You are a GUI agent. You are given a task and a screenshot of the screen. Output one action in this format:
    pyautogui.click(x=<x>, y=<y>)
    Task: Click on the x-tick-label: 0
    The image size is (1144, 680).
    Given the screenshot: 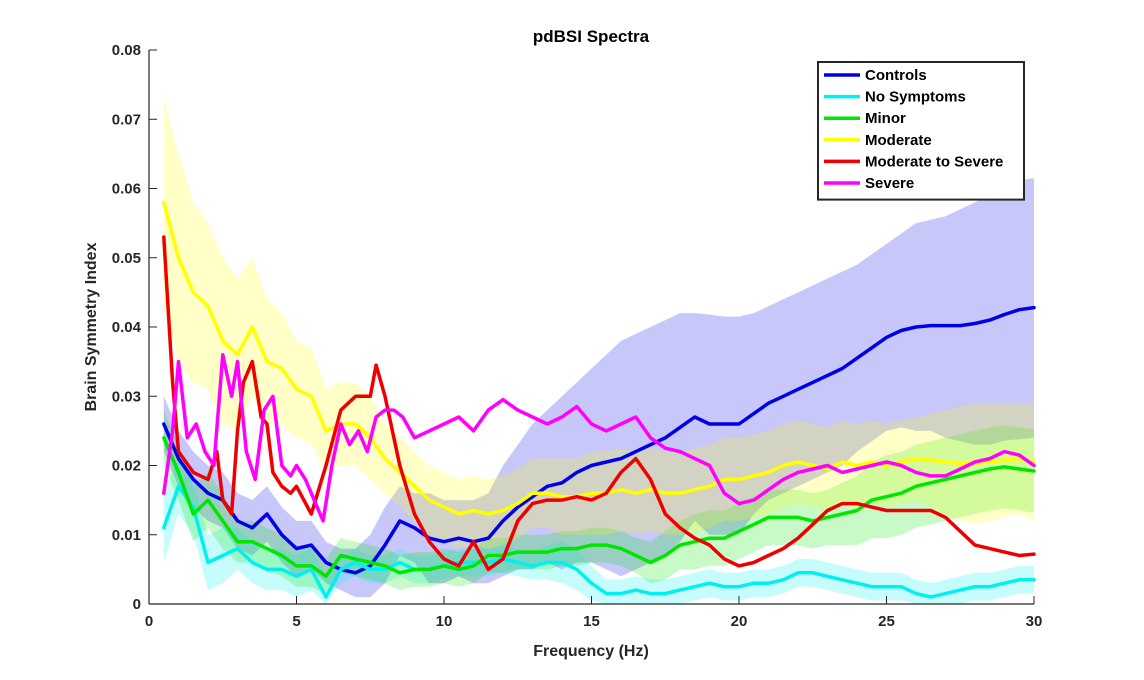 What is the action you would take?
    pyautogui.click(x=149, y=621)
    